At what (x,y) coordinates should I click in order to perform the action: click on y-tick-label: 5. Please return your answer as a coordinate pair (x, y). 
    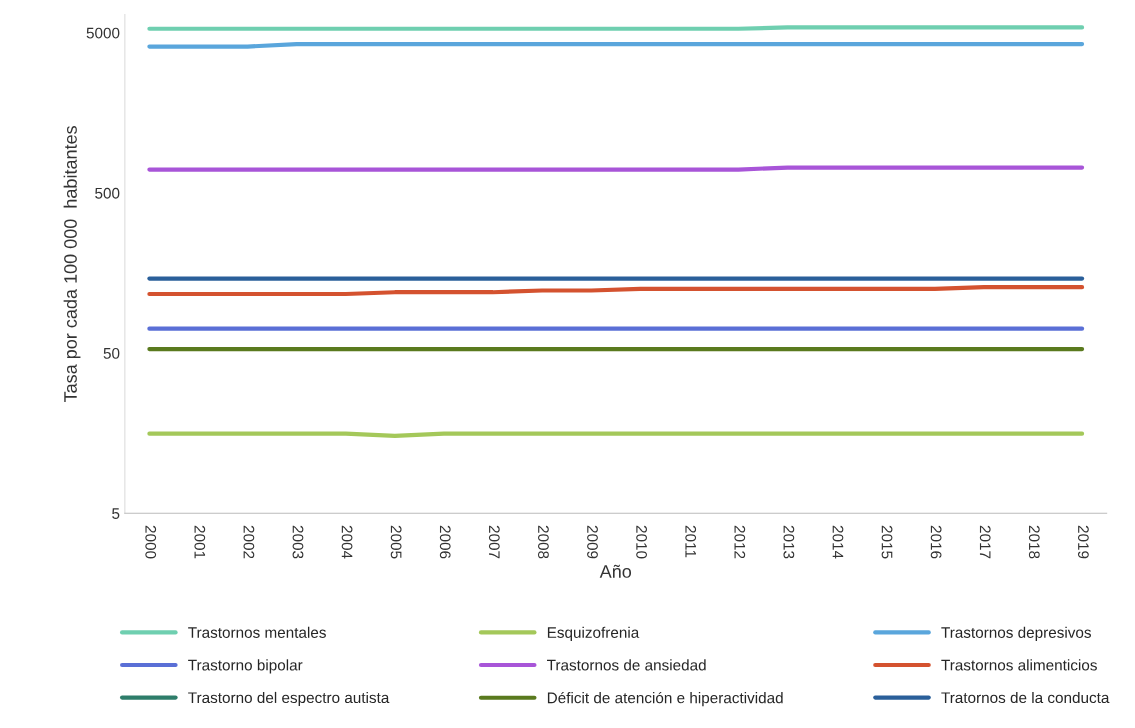
    Looking at the image, I should click on (116, 513).